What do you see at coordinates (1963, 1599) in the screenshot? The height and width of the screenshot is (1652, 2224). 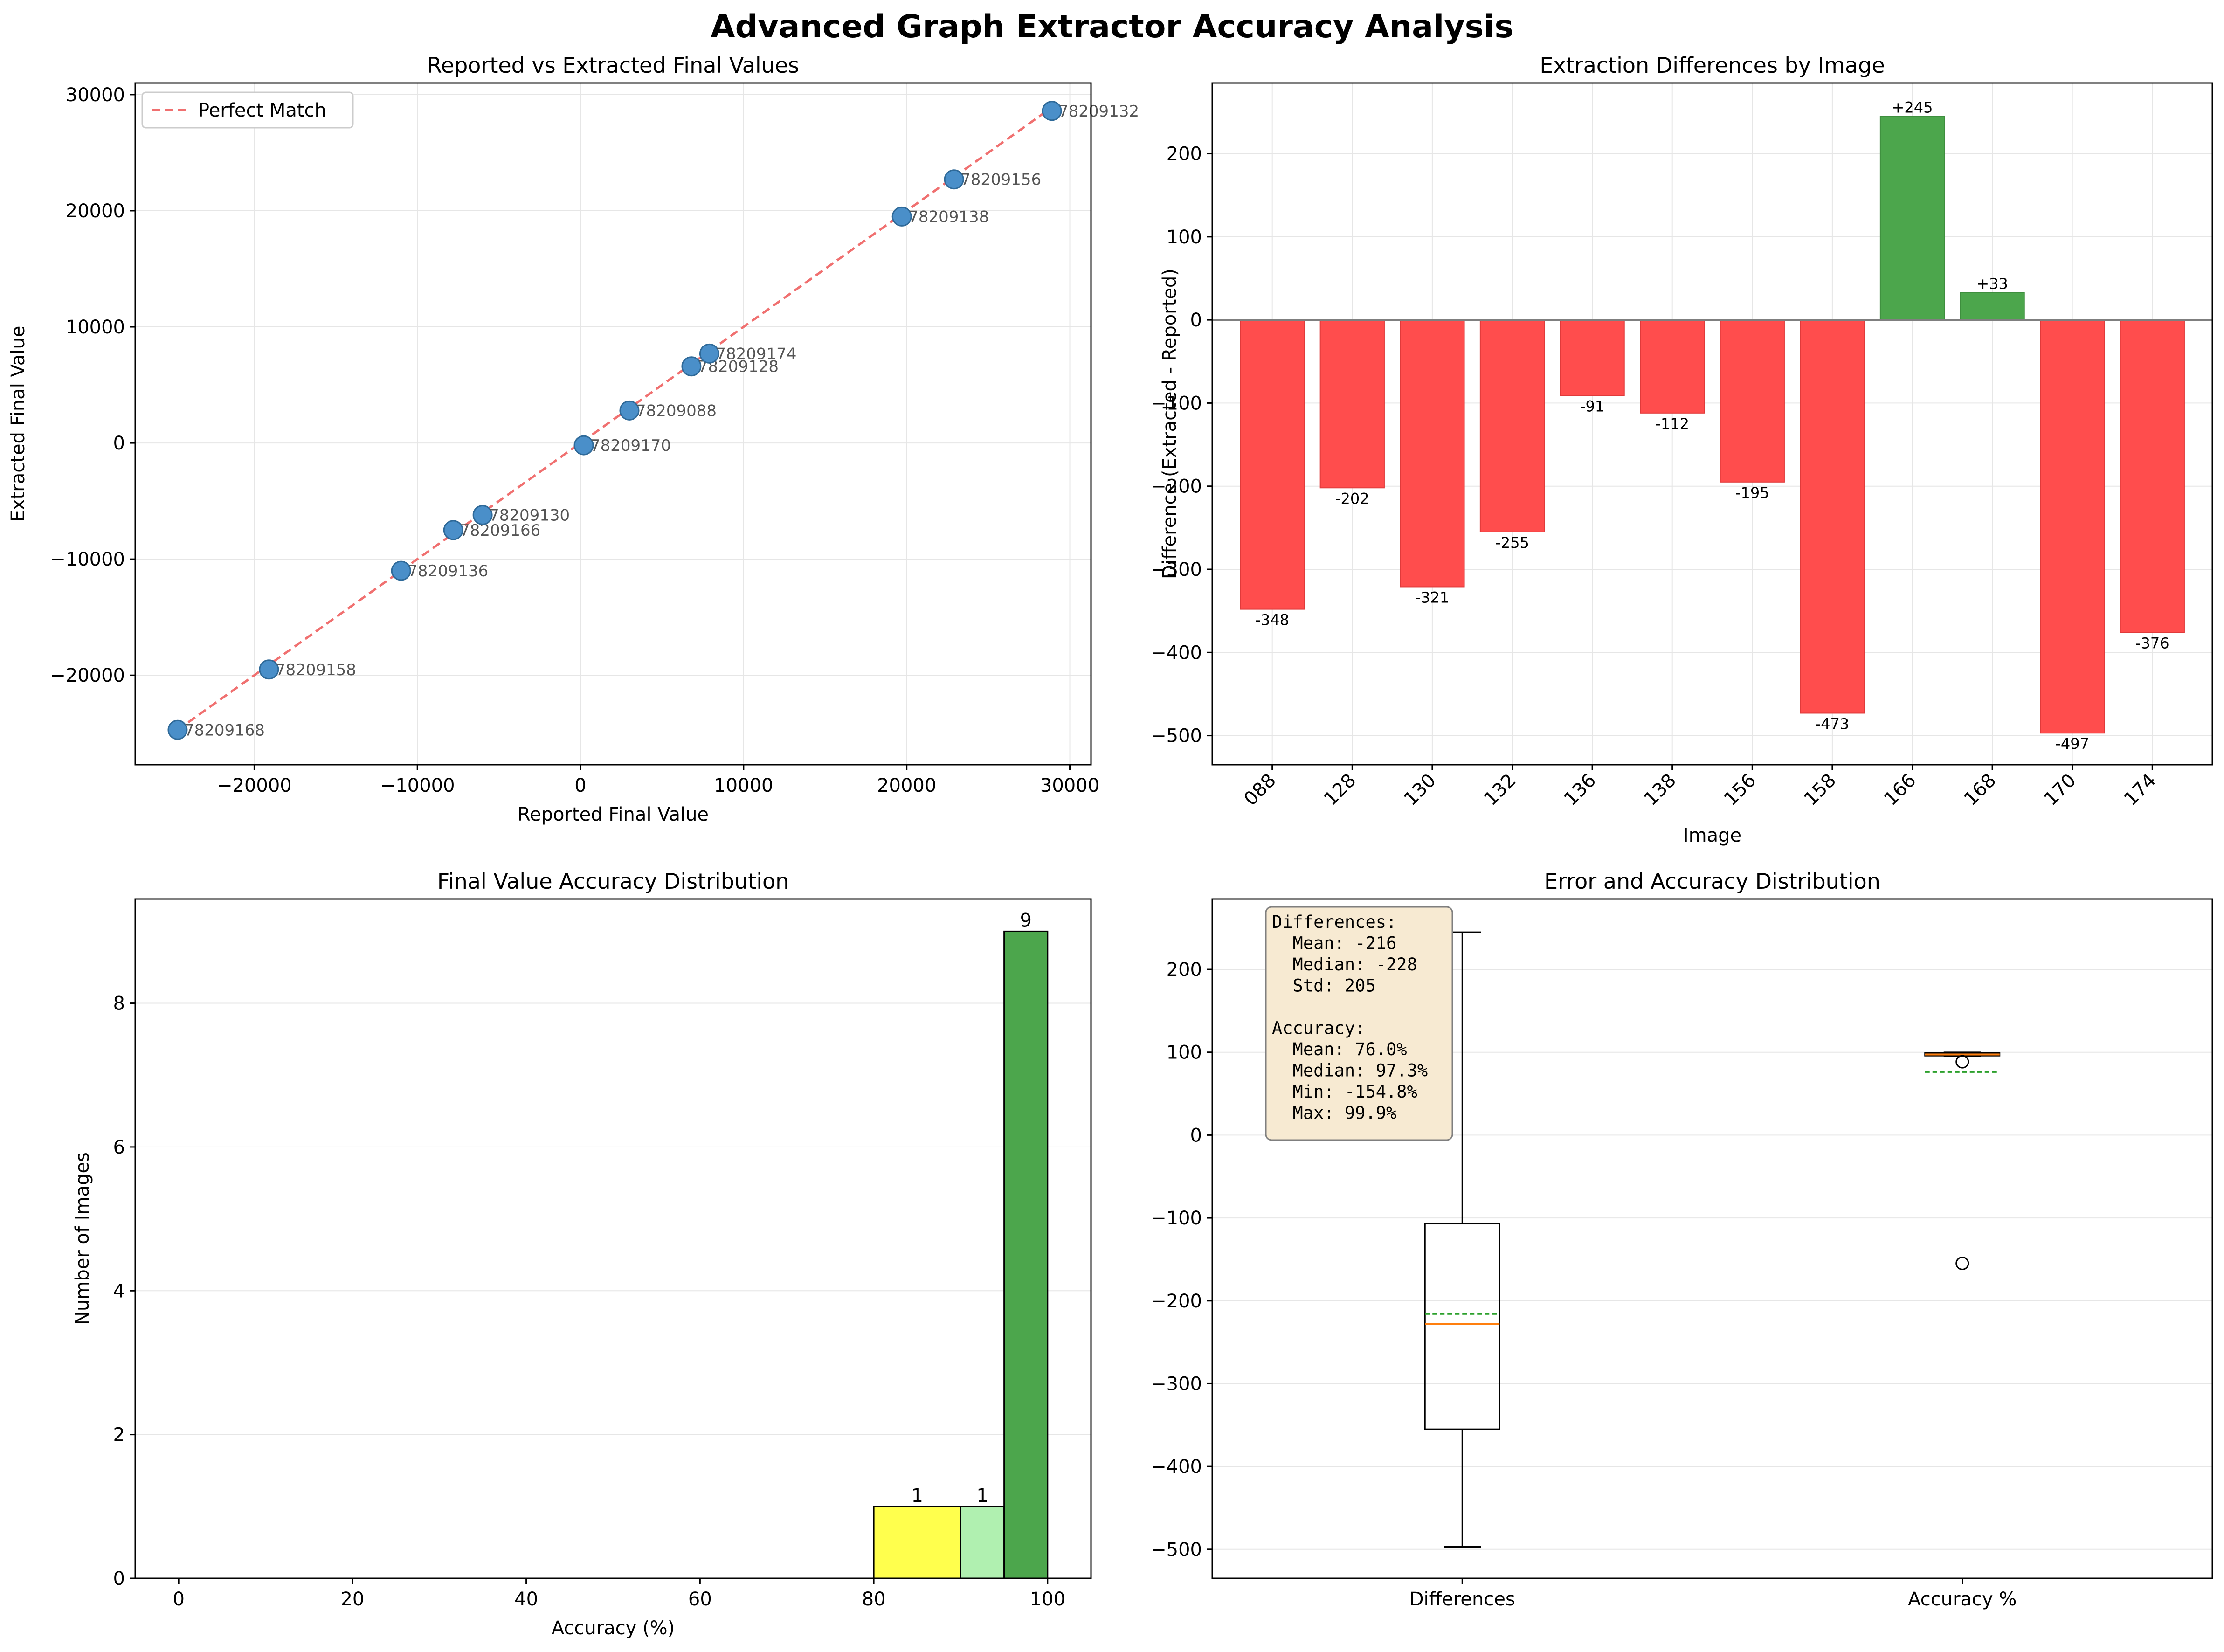 I see `boxplot-xtick-label: Accuracy %` at bounding box center [1963, 1599].